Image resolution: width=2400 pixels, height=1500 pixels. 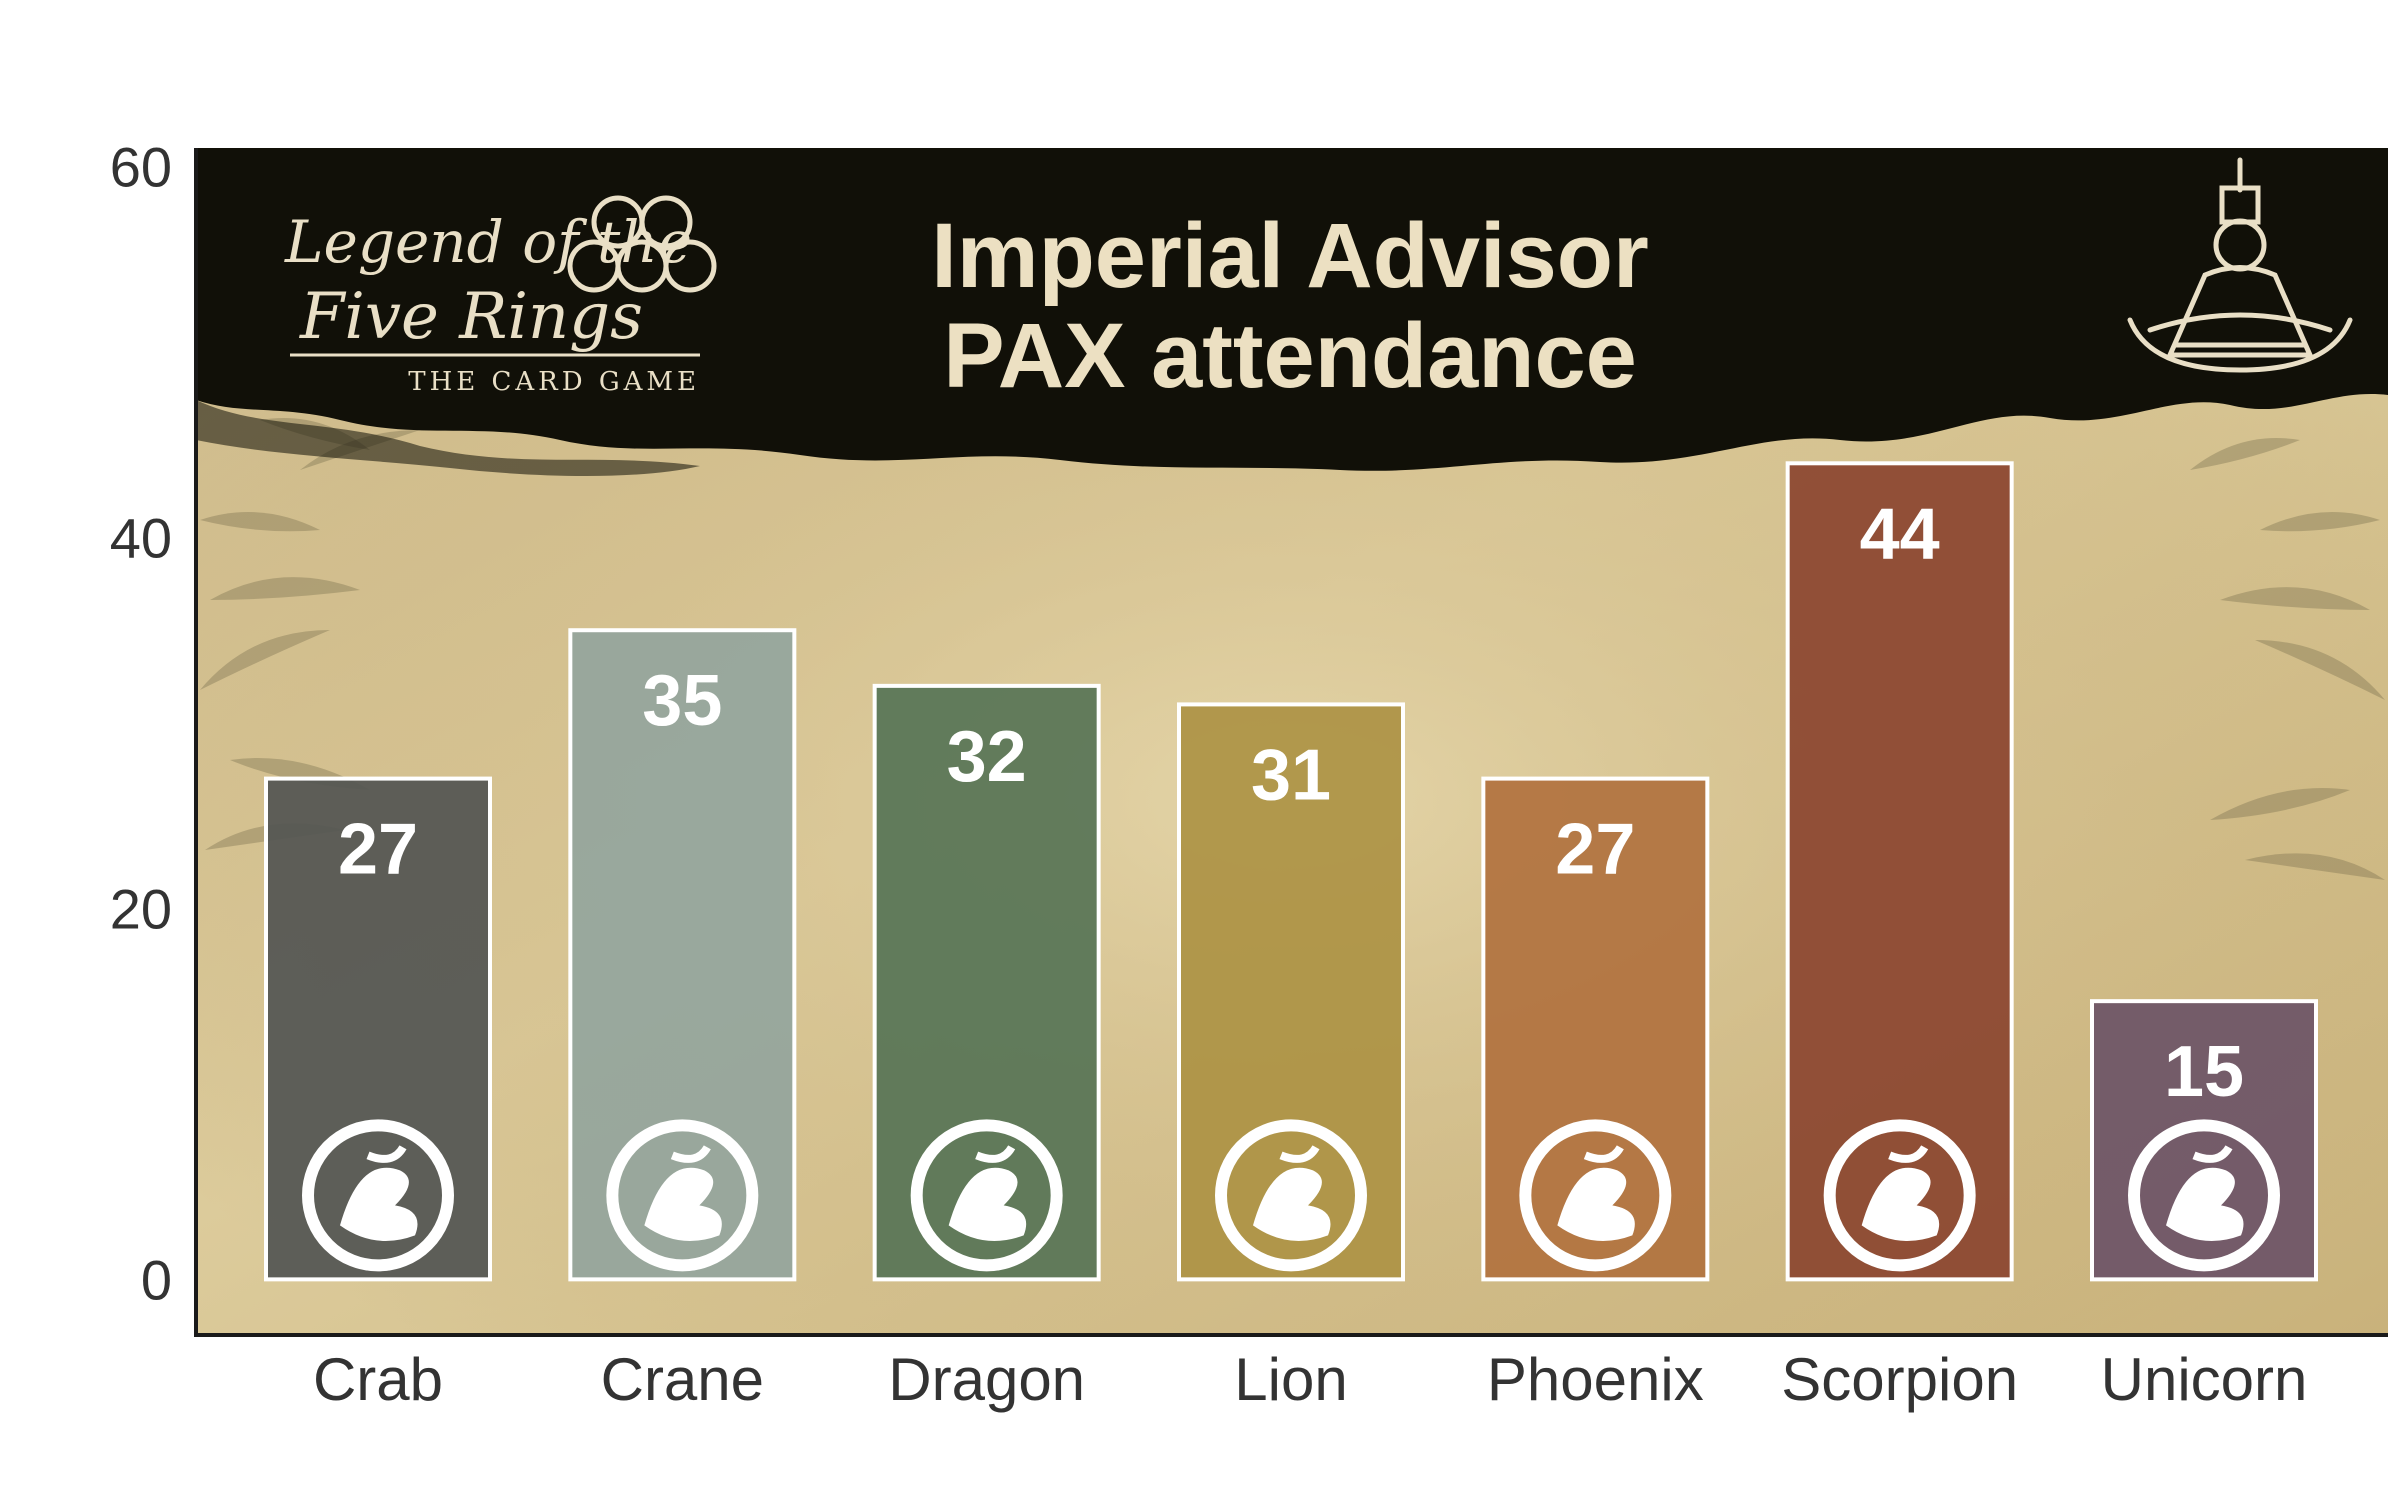 What do you see at coordinates (378, 1379) in the screenshot?
I see `x-category-label: Crab` at bounding box center [378, 1379].